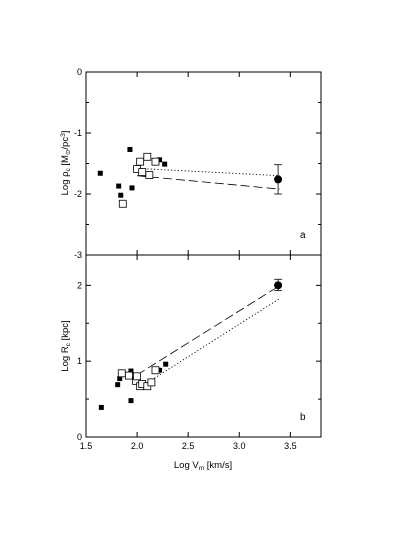 The image size is (415, 560). I want to click on panel-b-fit-lines, so click(208, 337).